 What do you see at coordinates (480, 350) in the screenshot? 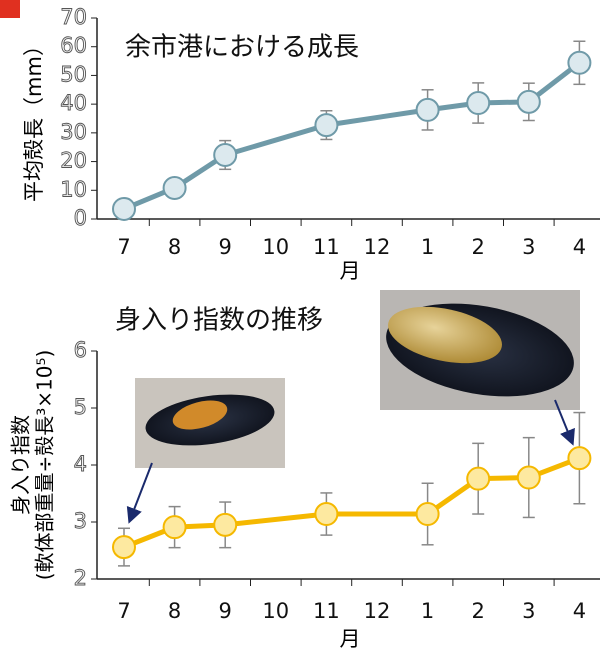
I see `photo-large` at bounding box center [480, 350].